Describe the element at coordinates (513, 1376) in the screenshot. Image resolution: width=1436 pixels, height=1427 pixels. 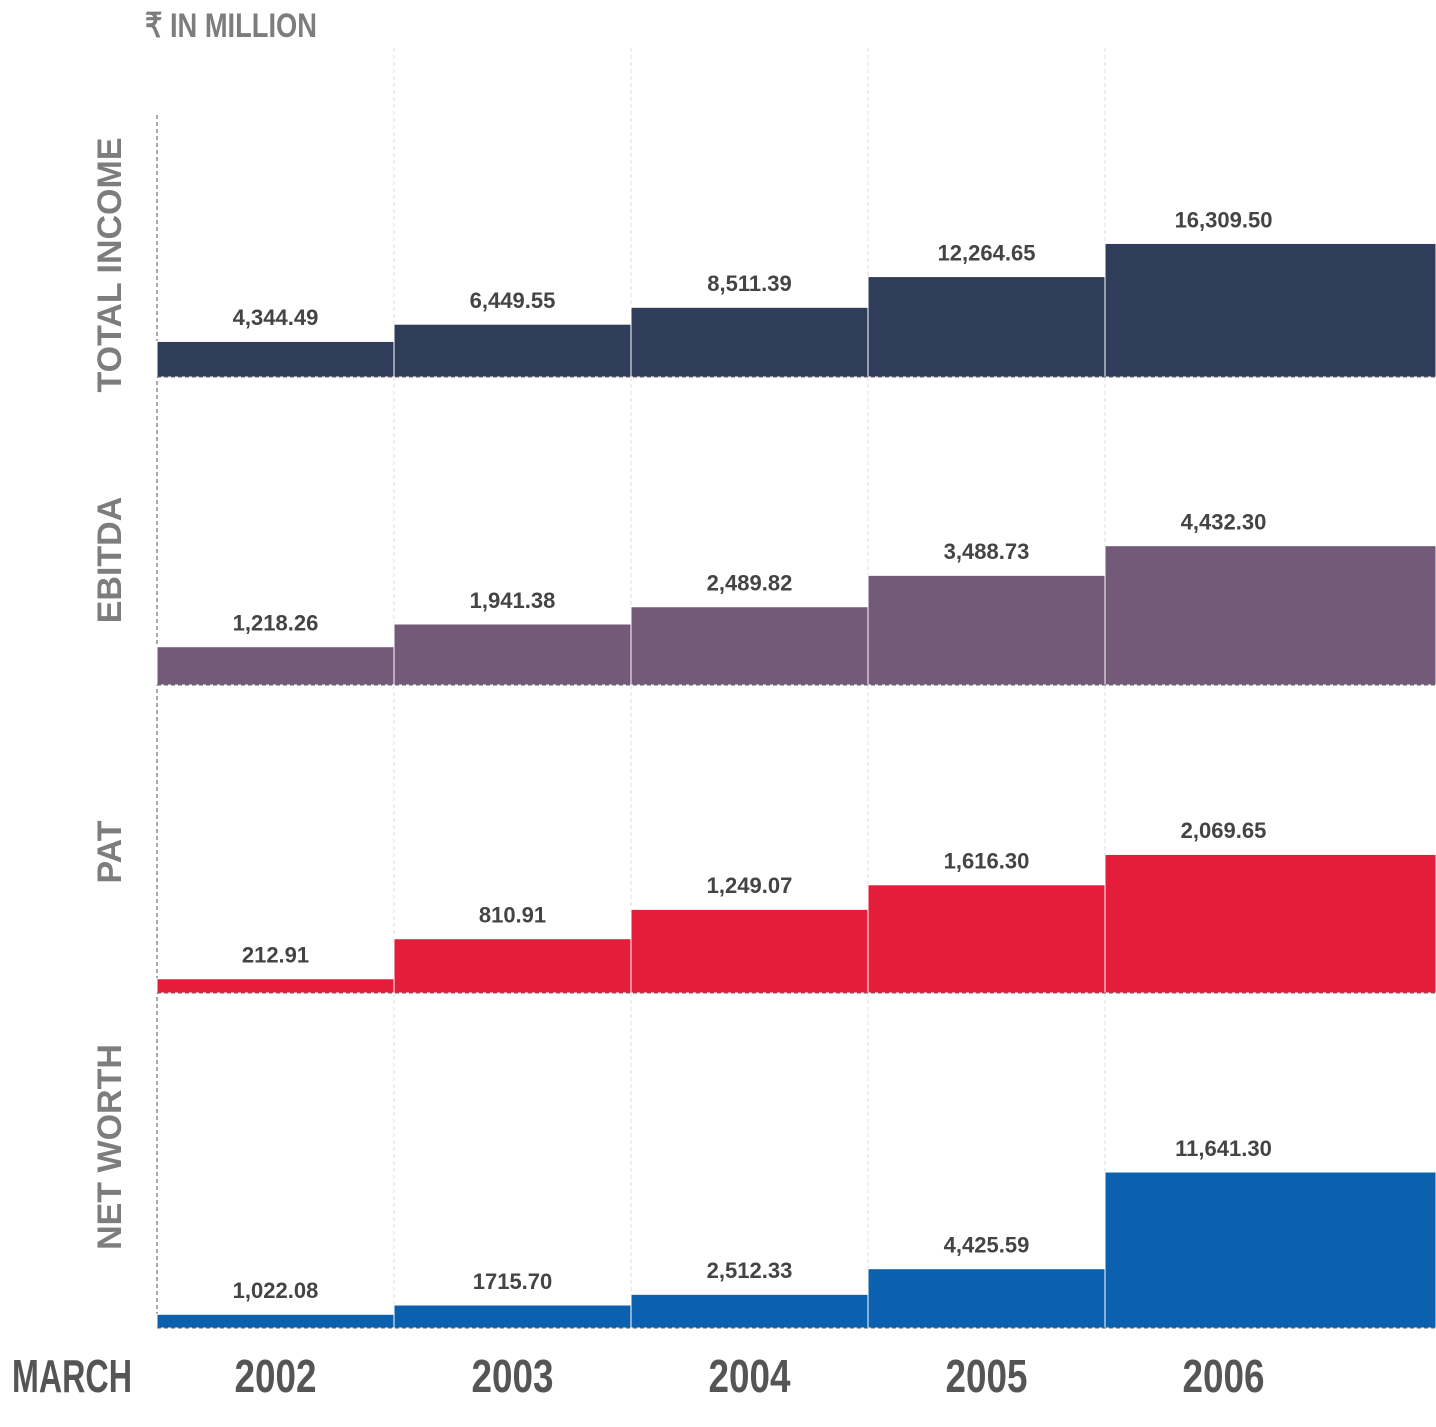
I see `x-tick-label: 2003` at that location.